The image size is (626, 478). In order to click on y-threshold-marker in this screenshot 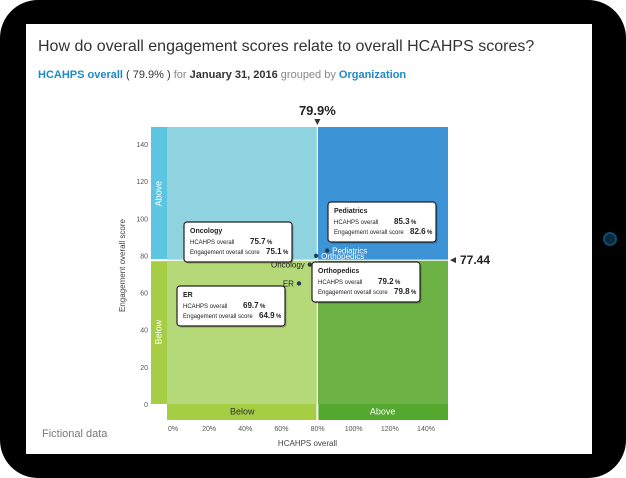, I will do `click(453, 260)`.